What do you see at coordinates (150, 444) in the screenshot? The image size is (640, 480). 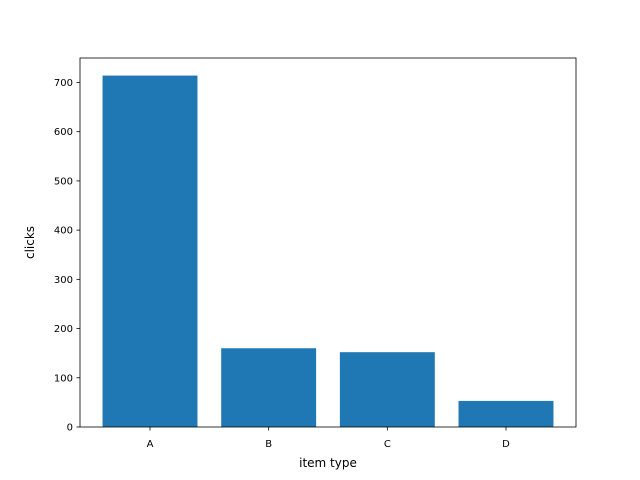 I see `x-tick-label: A` at bounding box center [150, 444].